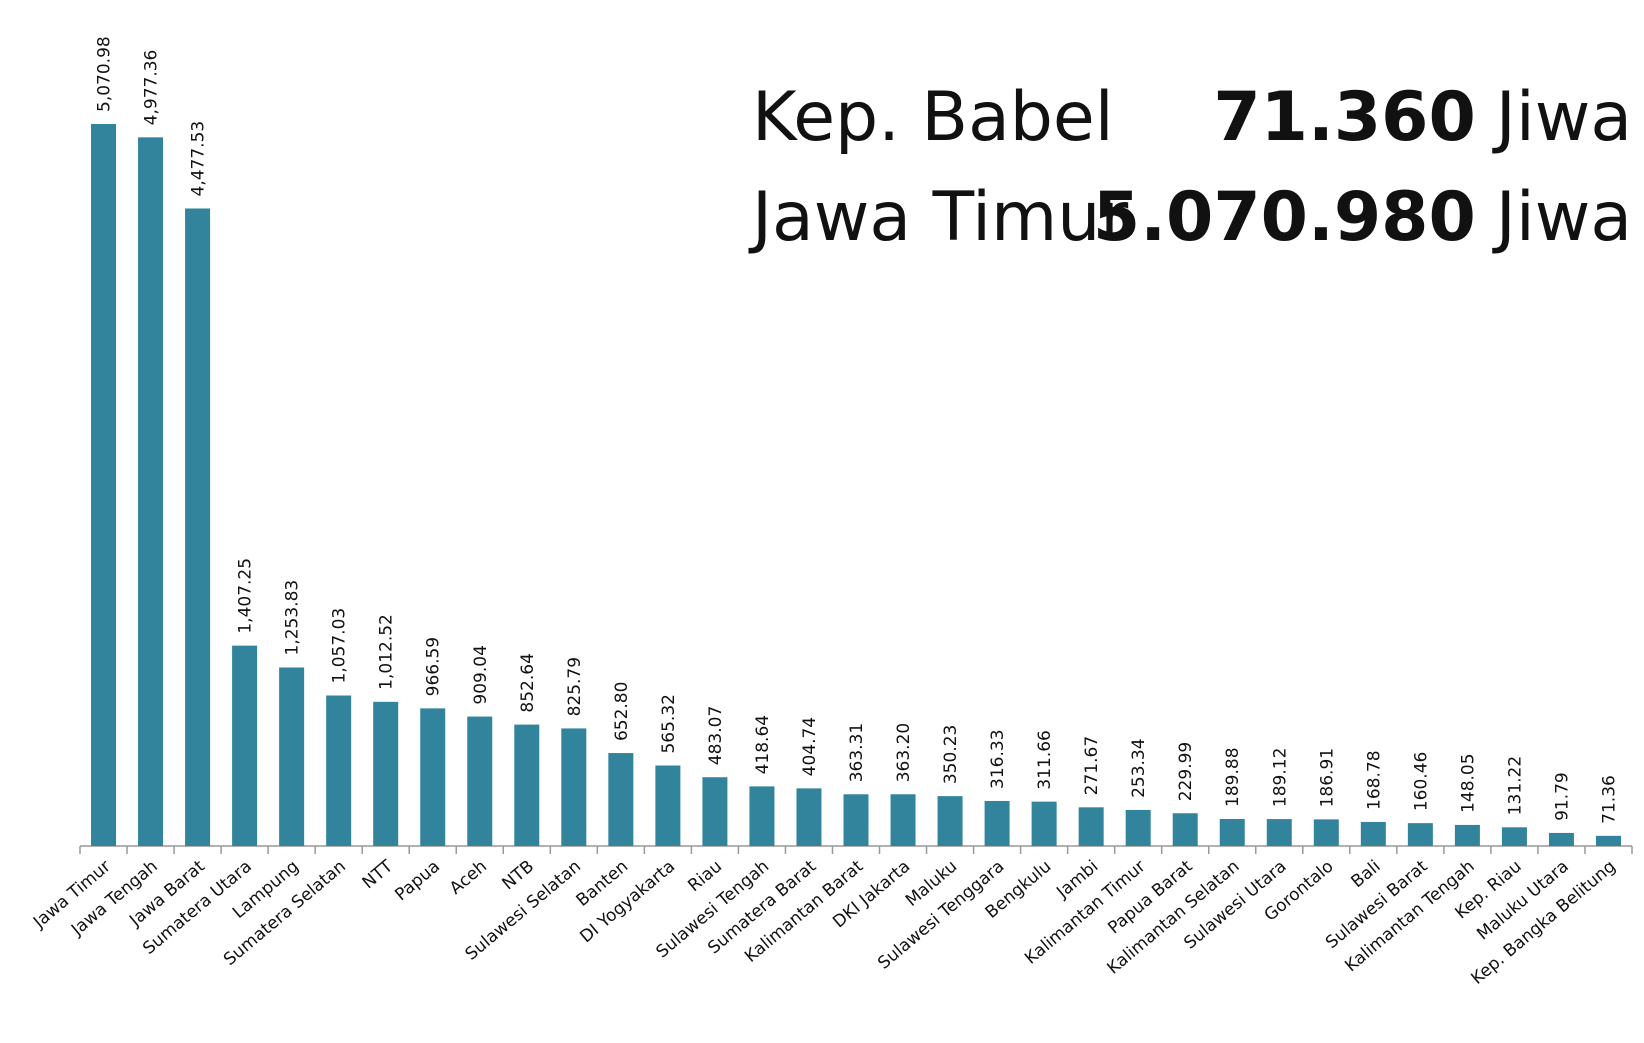  Describe the element at coordinates (417, 881) in the screenshot. I see `x-tick-label: Papua` at that location.